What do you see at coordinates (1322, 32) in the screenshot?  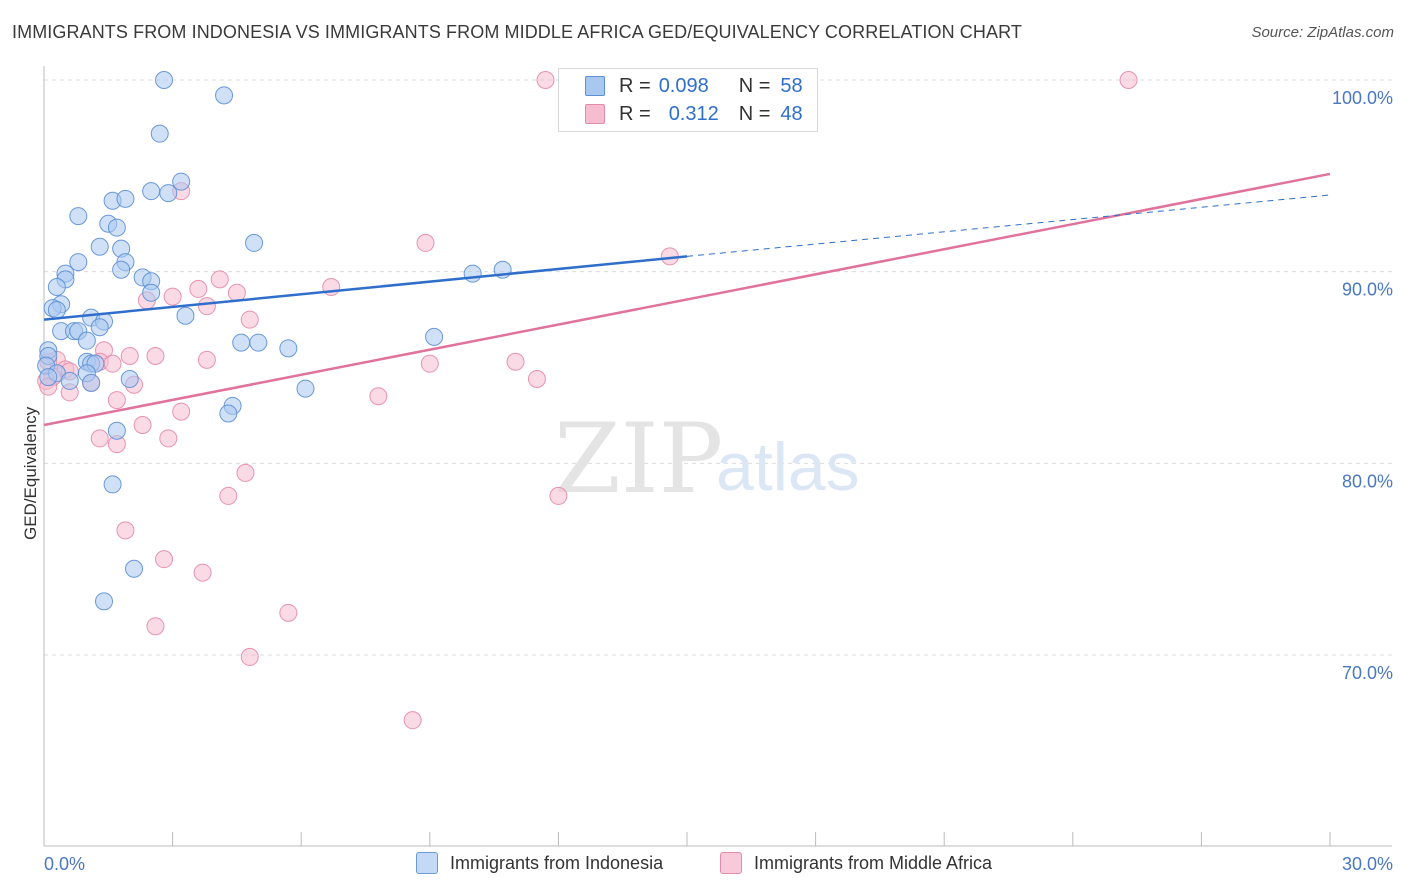 I see `source-credit: Source: ZipAtlas.com` at bounding box center [1322, 32].